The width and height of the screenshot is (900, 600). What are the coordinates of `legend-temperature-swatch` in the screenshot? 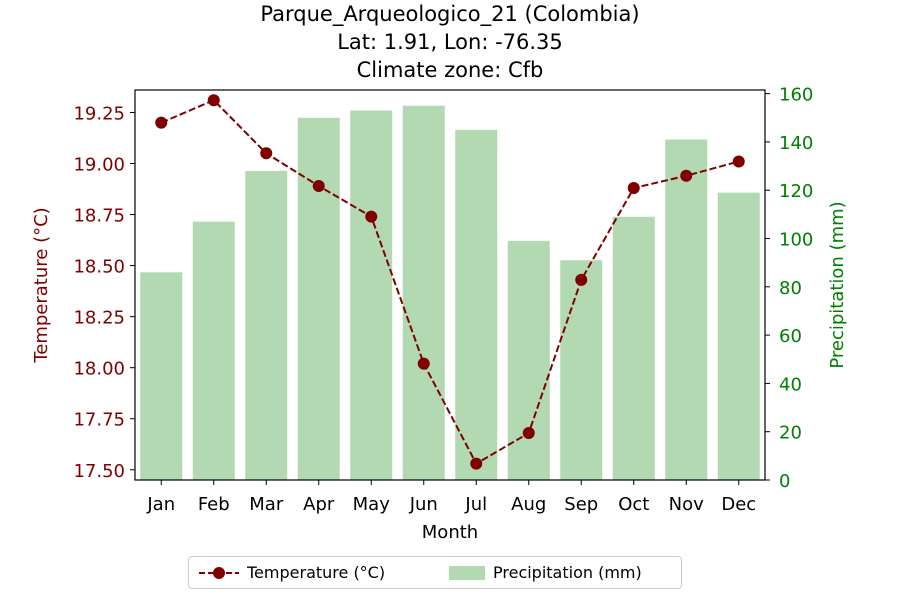 It's located at (219, 572).